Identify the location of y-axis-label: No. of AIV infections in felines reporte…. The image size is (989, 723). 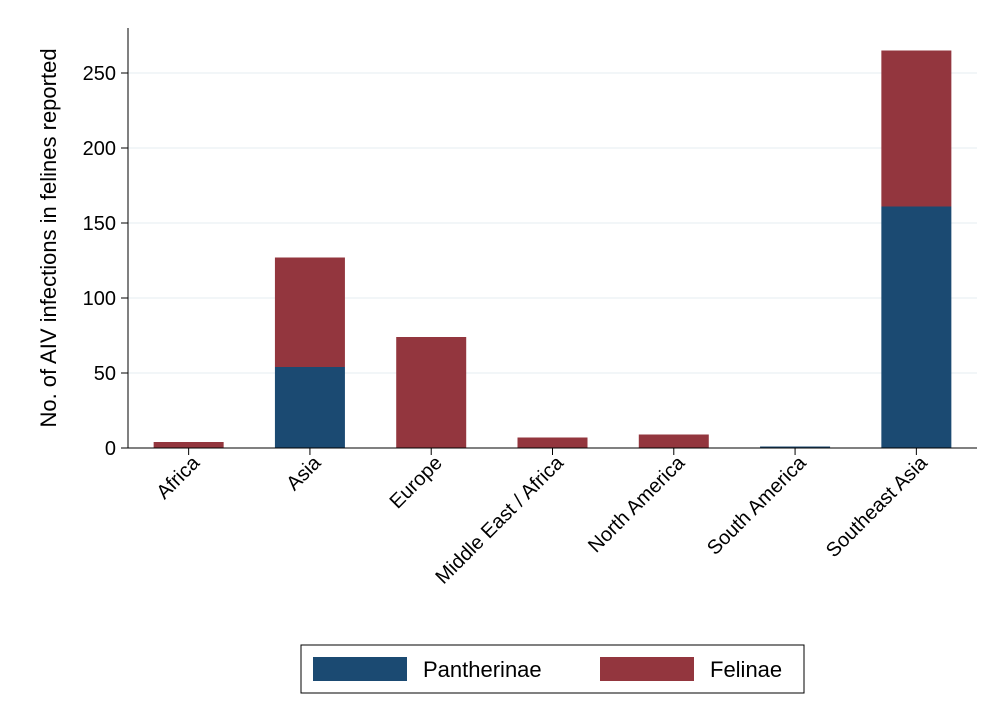
(48, 237).